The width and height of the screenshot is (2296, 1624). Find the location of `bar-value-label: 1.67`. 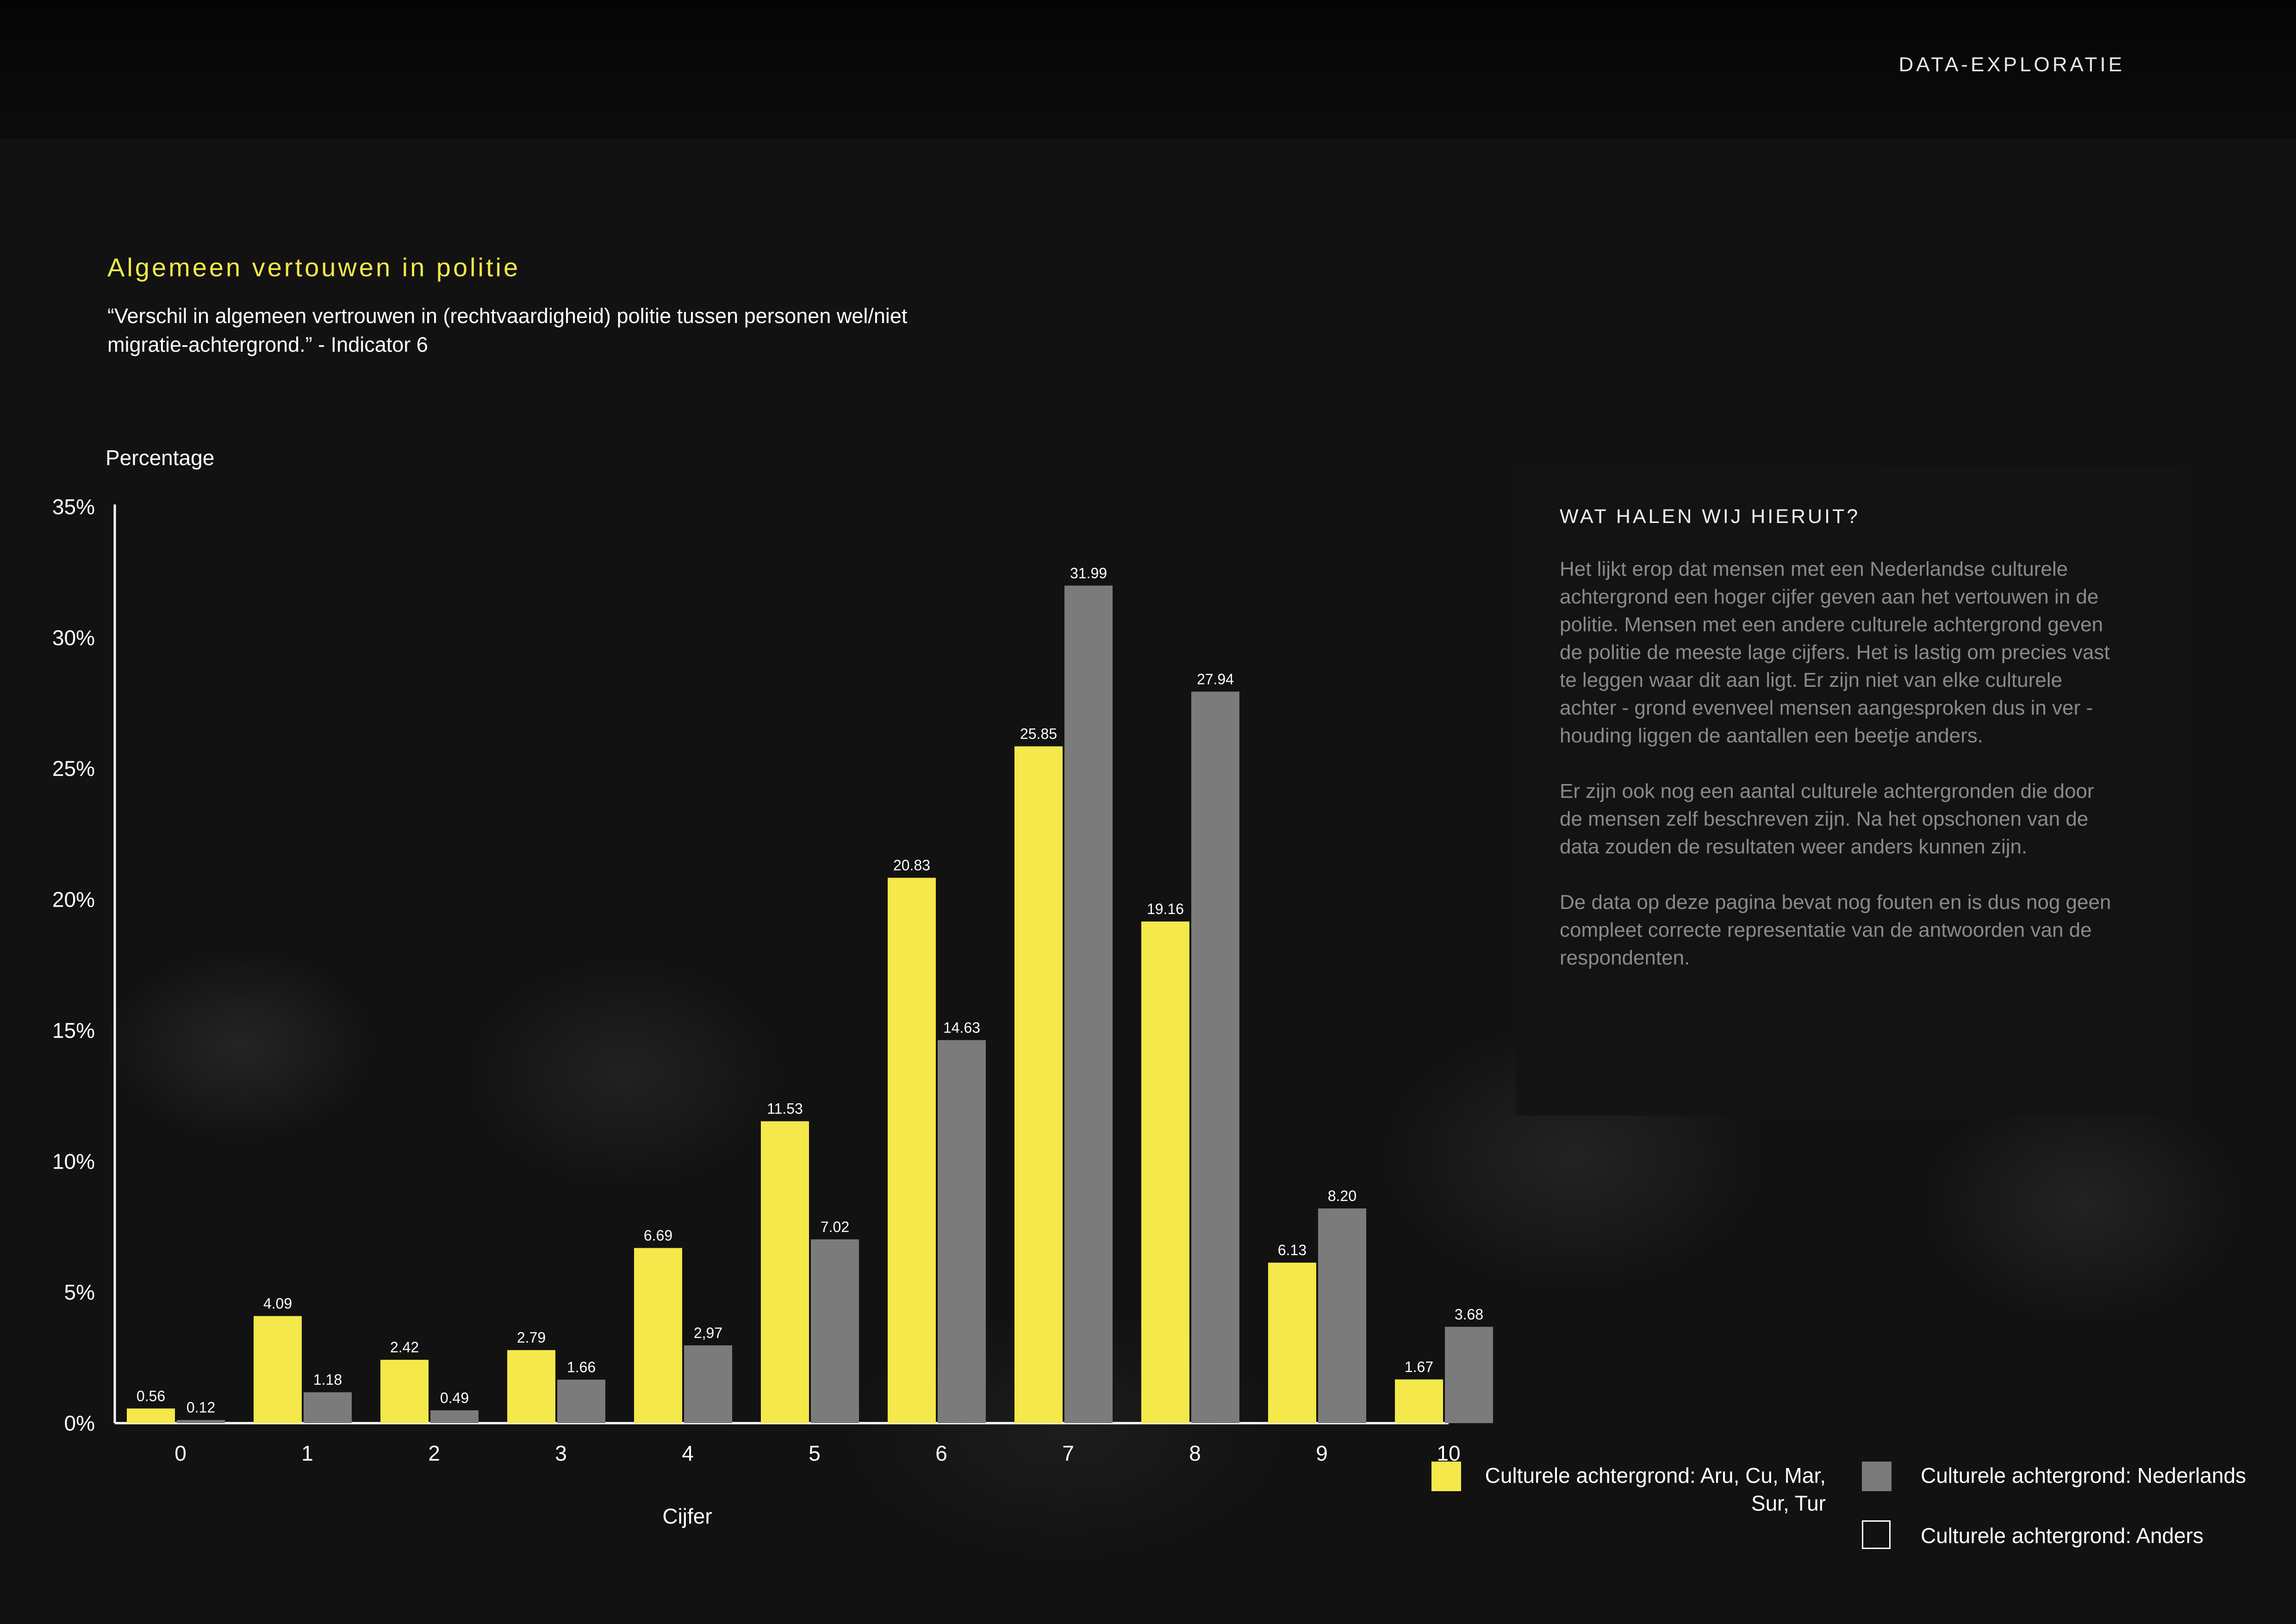

bar-value-label: 1.67 is located at coordinates (1419, 1367).